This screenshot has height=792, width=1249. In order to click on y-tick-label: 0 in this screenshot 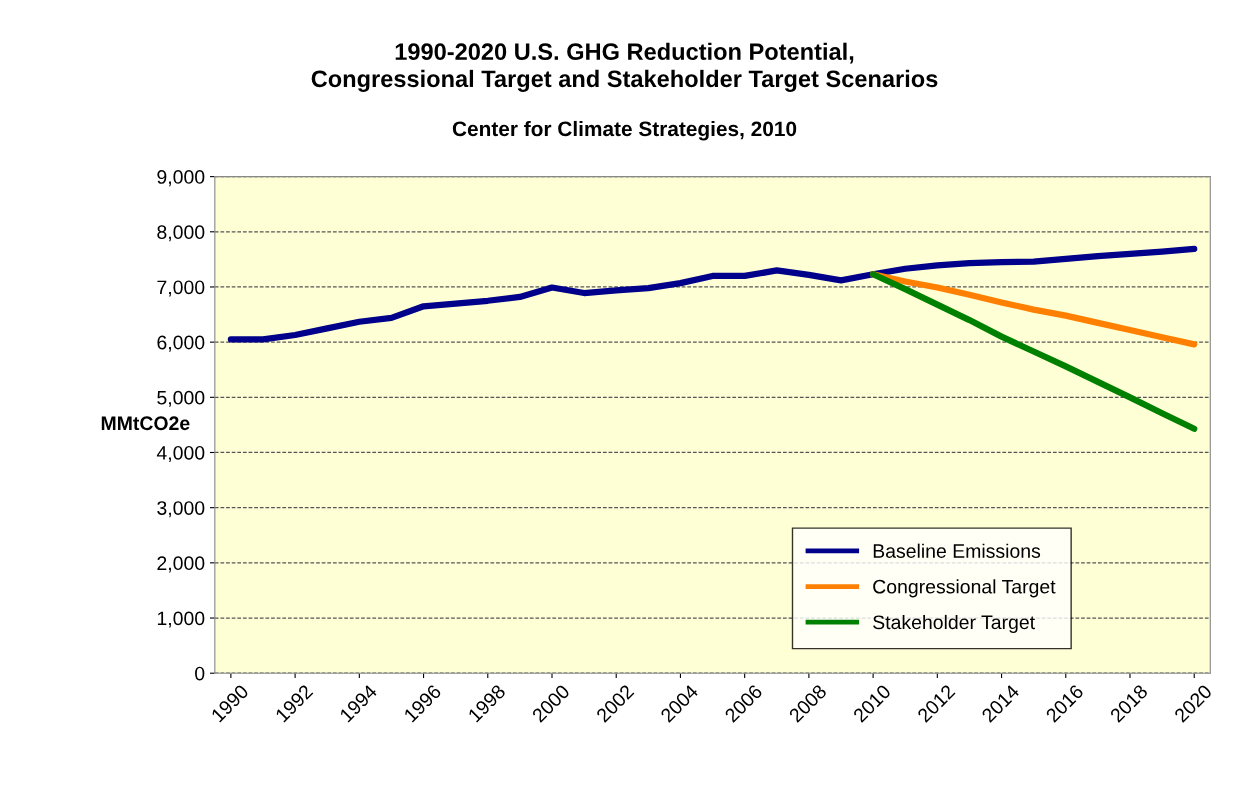, I will do `click(200, 673)`.